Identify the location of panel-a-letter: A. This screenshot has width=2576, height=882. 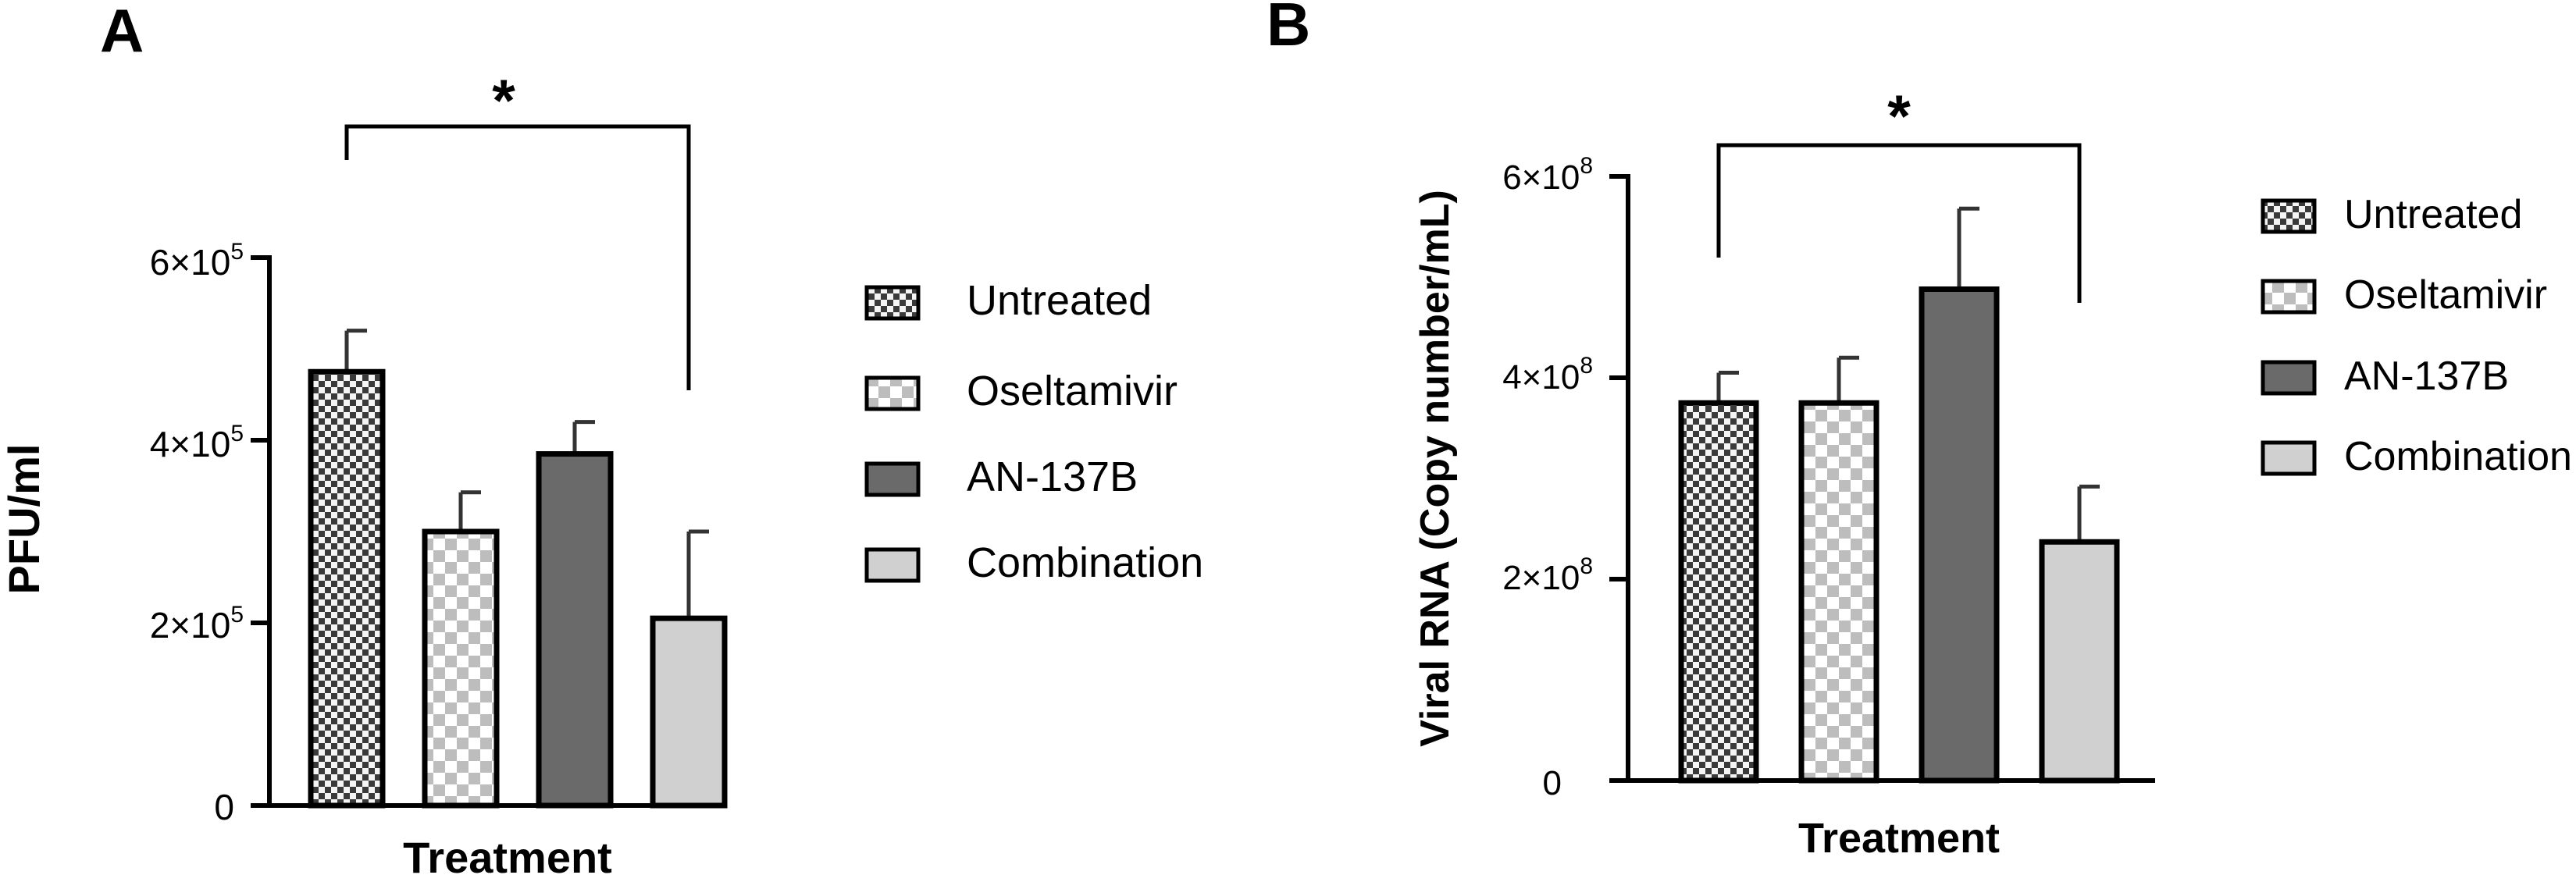
(122, 32).